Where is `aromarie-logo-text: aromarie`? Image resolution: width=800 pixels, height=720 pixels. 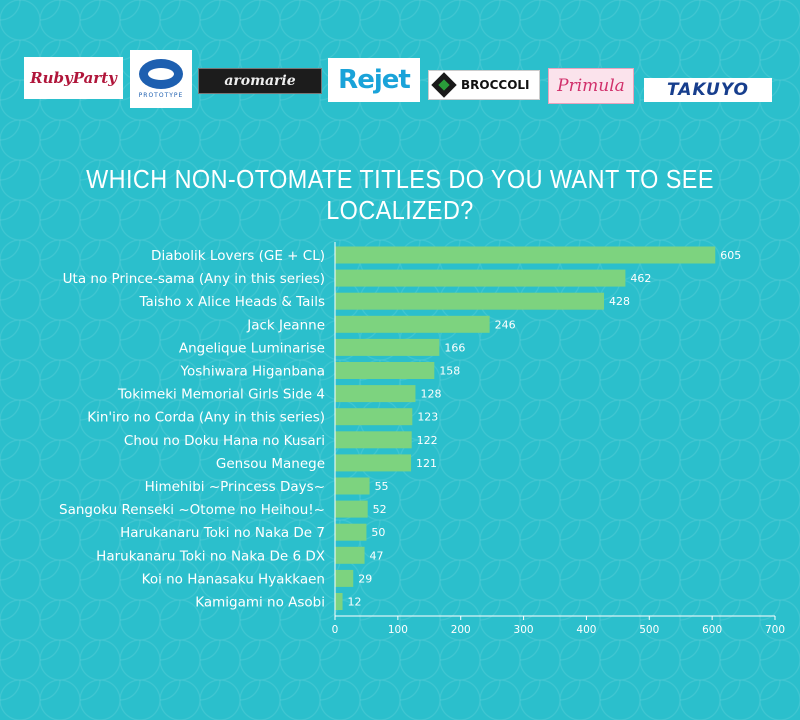
aromarie-logo-text: aromarie is located at coordinates (260, 81).